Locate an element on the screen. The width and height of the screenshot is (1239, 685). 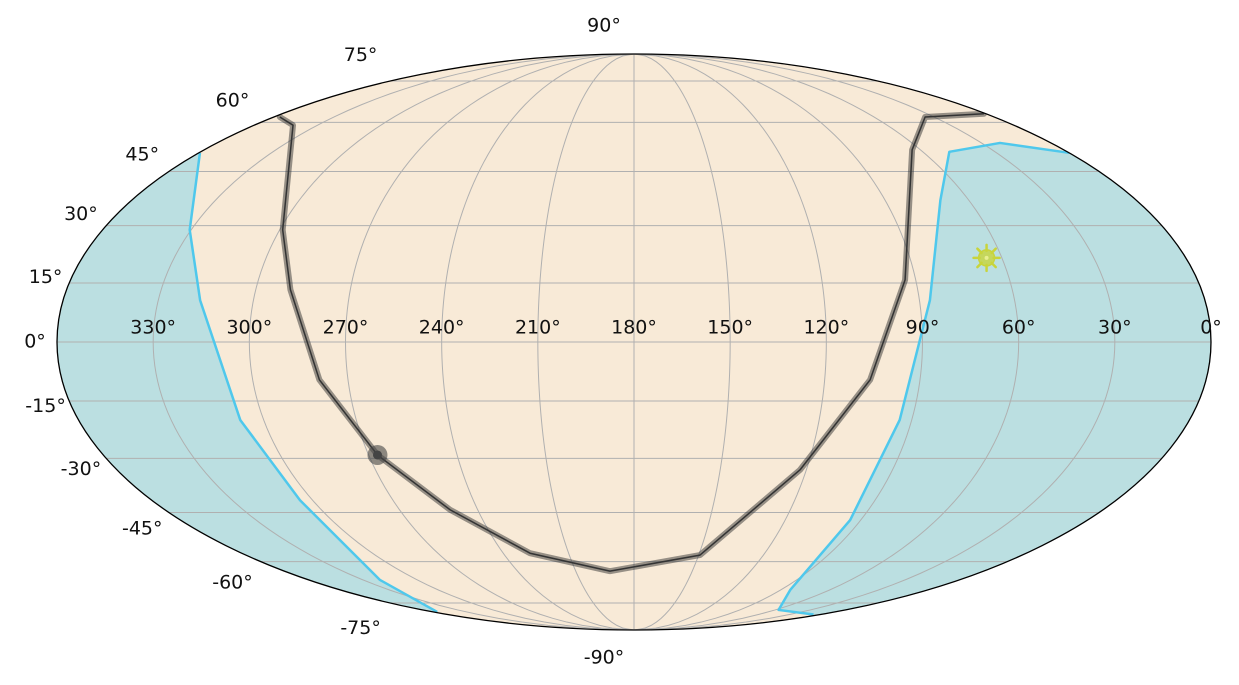
longitude-label: 300° is located at coordinates (249, 328).